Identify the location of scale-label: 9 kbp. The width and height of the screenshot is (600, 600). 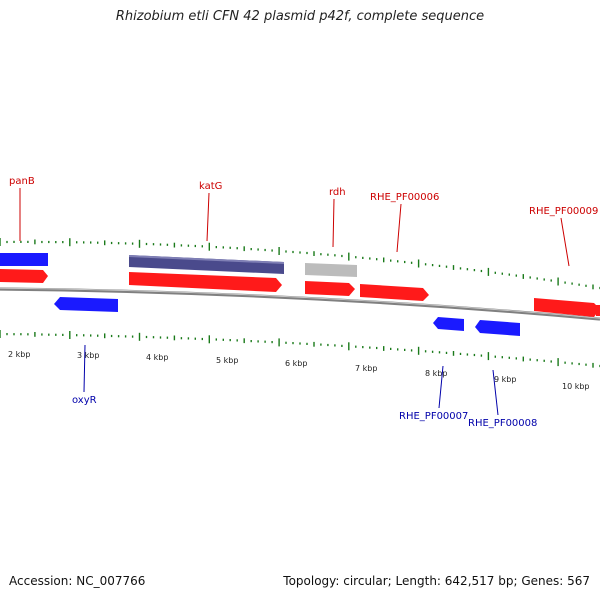
(505, 379).